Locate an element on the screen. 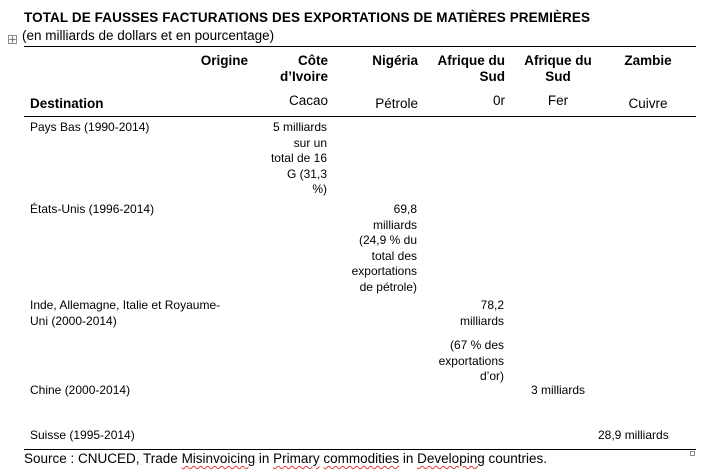 The height and width of the screenshot is (474, 701). row-value-suisse: 28,9 milliards is located at coordinates (633, 435).